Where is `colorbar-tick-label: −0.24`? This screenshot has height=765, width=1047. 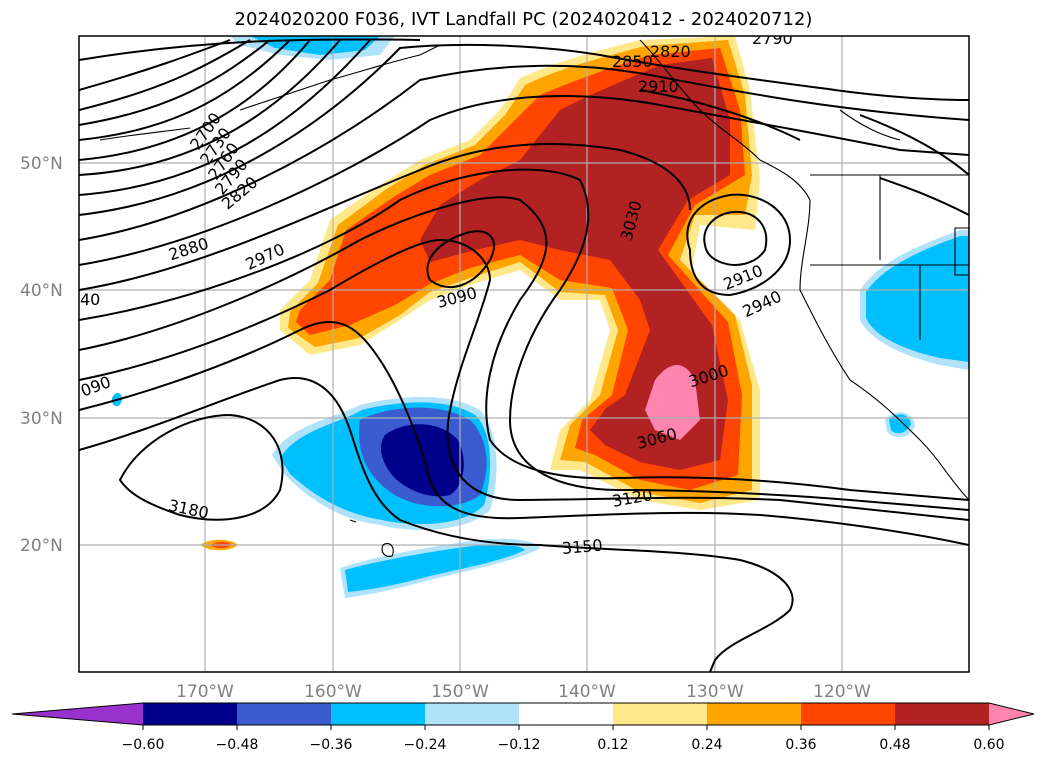 colorbar-tick-label: −0.24 is located at coordinates (425, 745).